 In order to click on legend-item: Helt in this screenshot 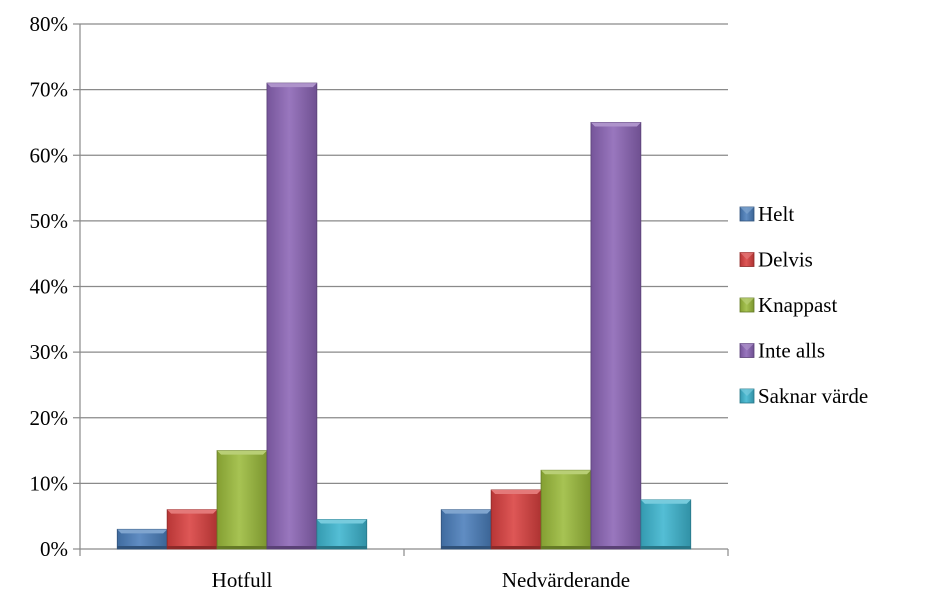, I will do `click(766, 214)`.